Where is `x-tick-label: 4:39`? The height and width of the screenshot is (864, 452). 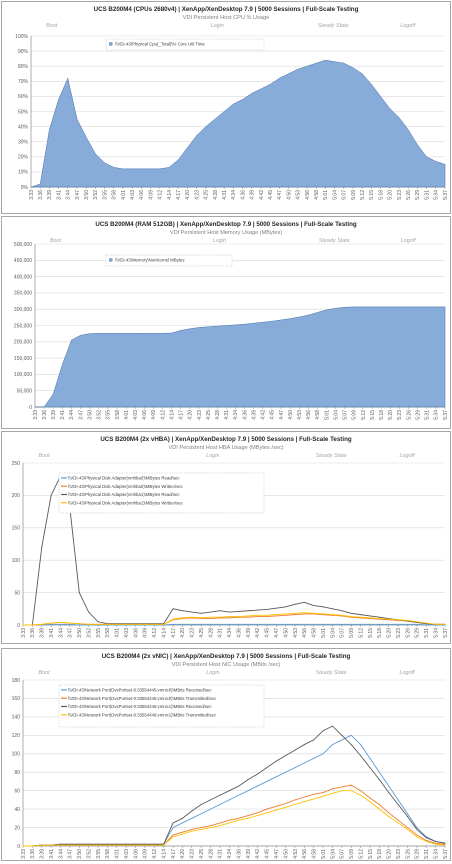 x-tick-label: 4:39 is located at coordinates (254, 415).